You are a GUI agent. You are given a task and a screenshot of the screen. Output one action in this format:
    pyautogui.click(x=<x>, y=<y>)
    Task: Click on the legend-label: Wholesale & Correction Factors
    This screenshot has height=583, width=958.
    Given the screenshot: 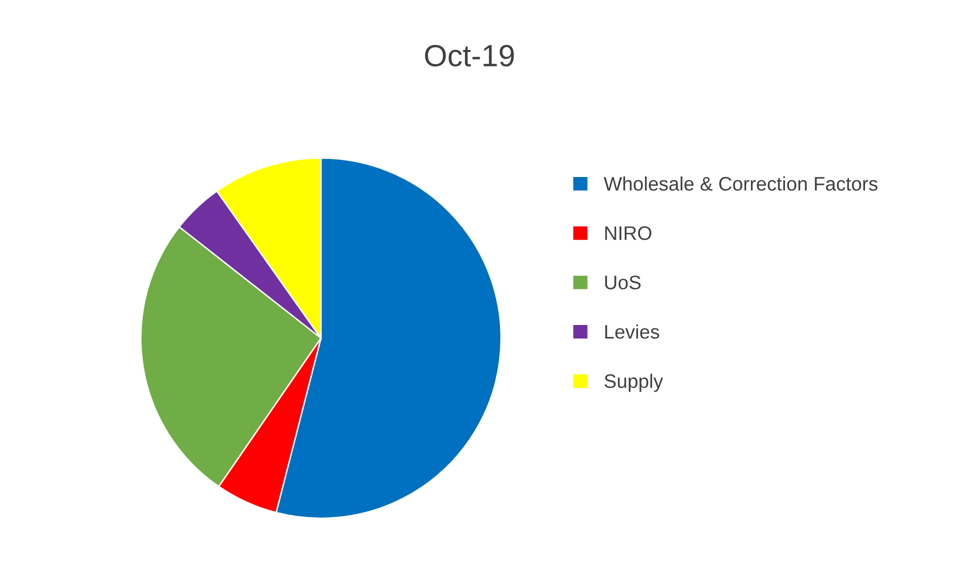 What is the action you would take?
    pyautogui.click(x=741, y=183)
    